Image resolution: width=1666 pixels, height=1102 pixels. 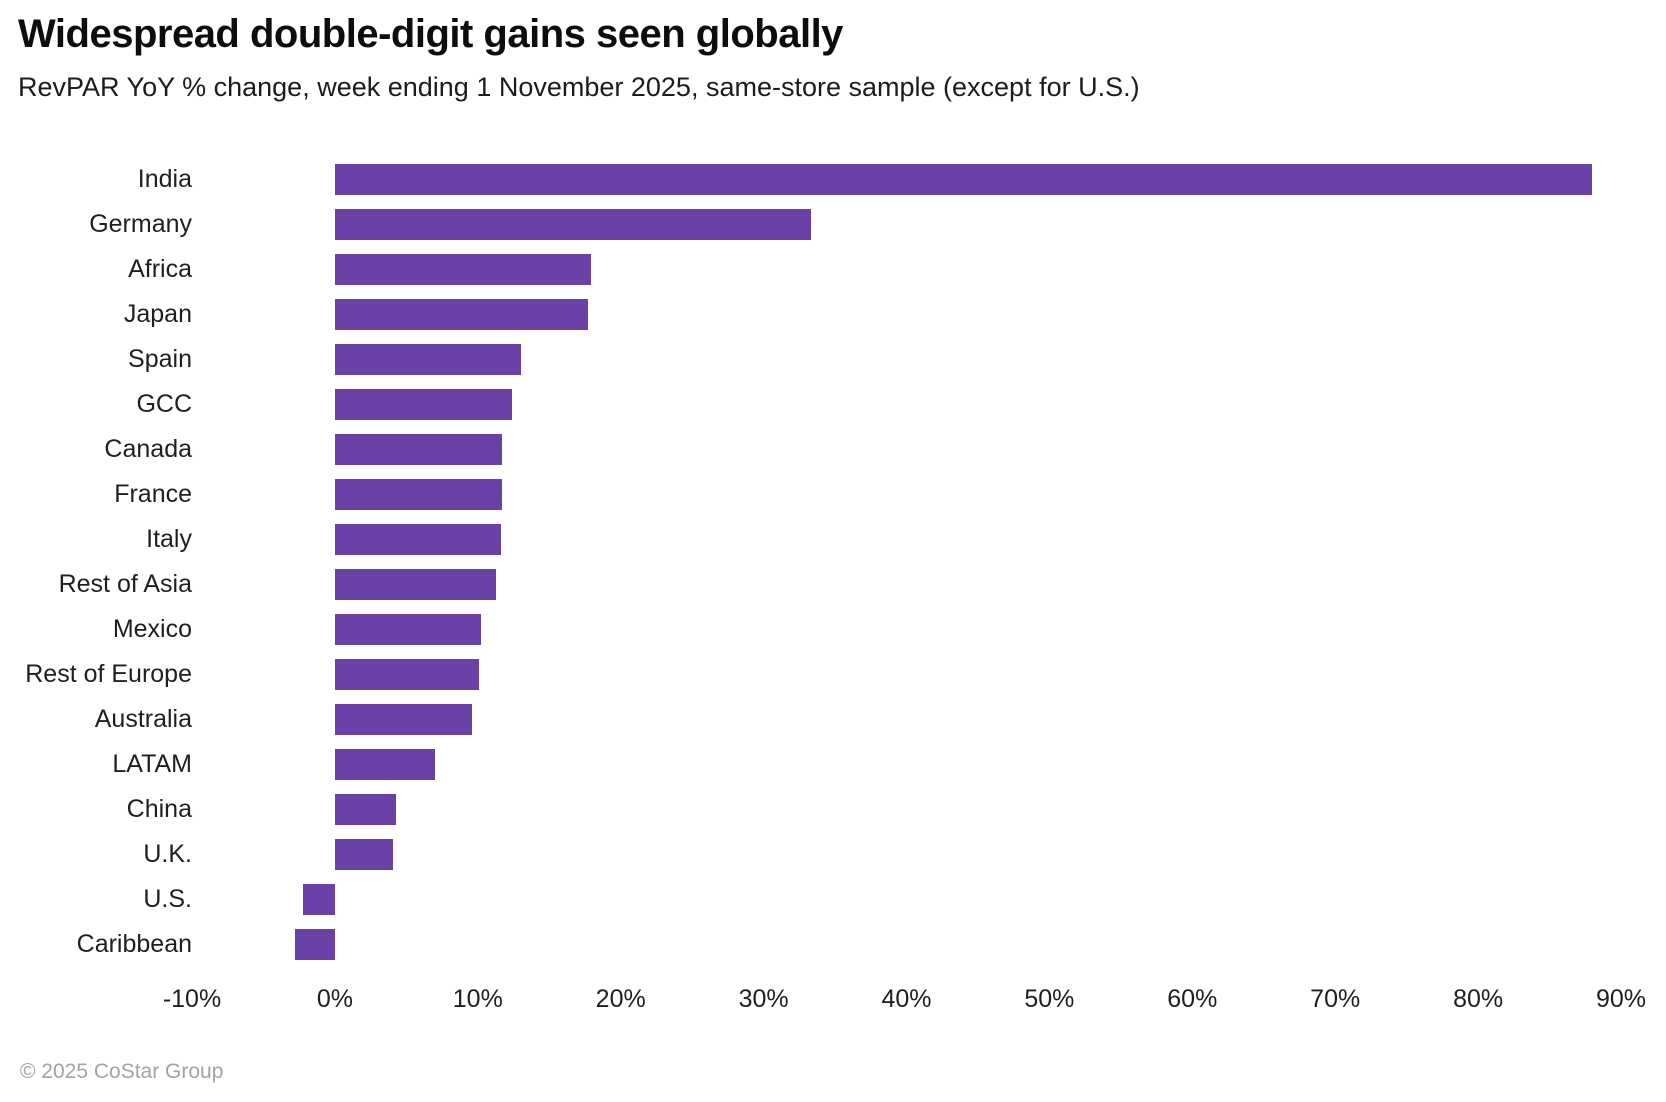 I want to click on bar-row-mexico: Mexico, so click(x=843, y=629).